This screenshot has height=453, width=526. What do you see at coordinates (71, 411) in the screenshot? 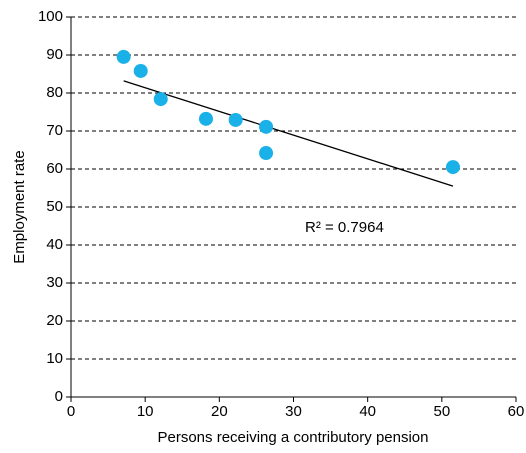
I see `x-tick-label: 0` at bounding box center [71, 411].